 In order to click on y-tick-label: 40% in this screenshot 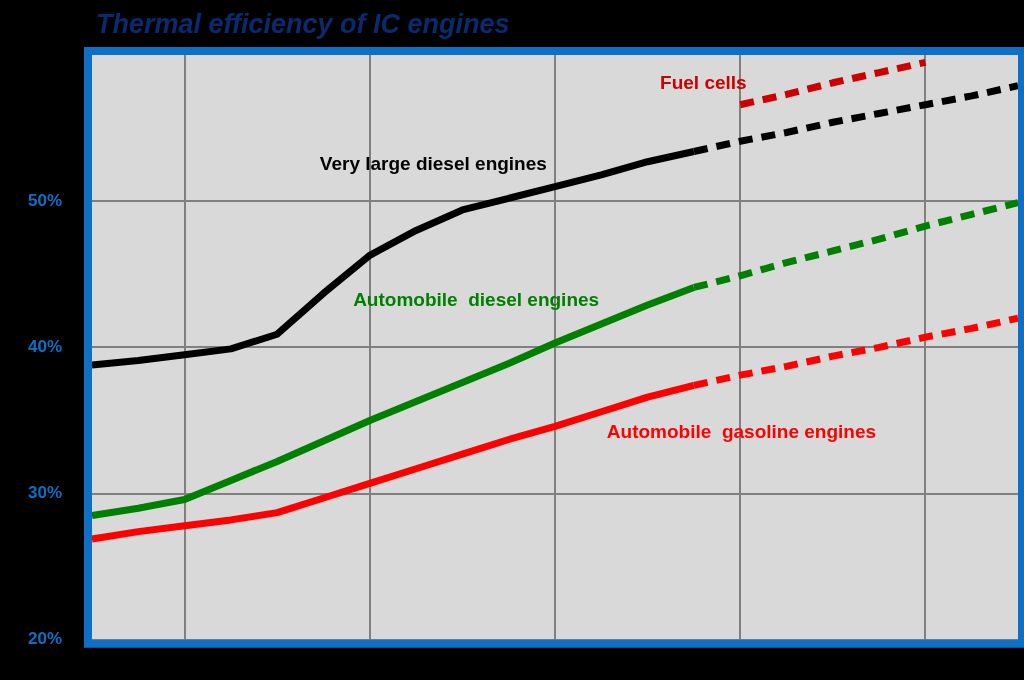, I will do `click(44, 347)`.